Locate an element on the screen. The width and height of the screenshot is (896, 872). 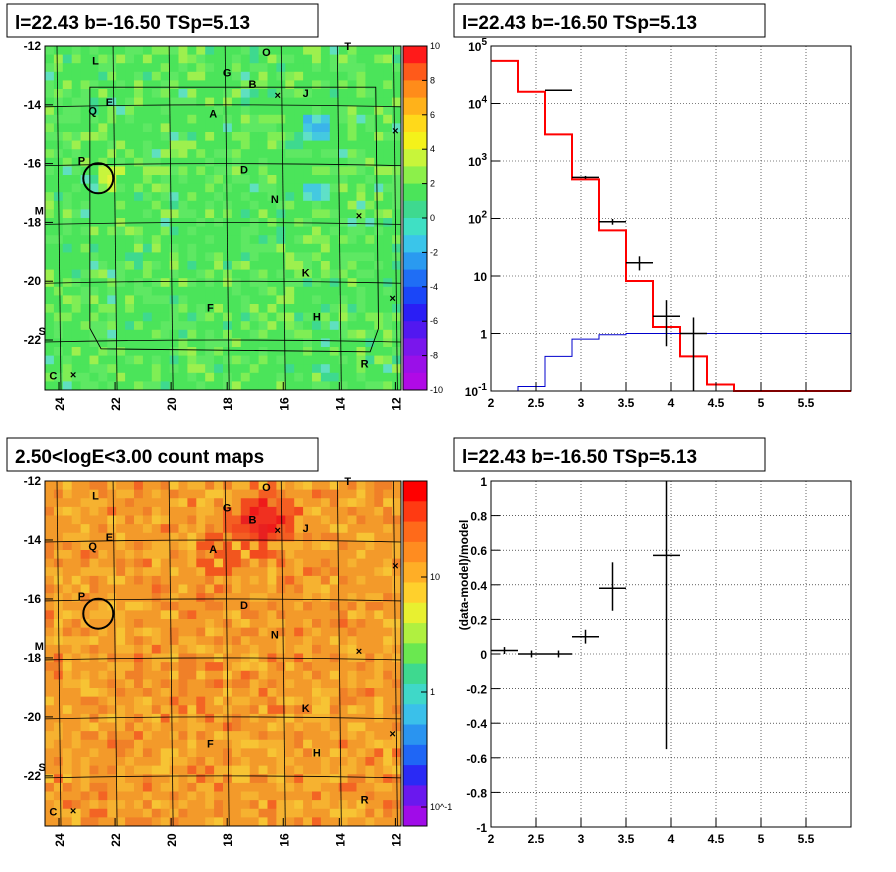
source-label: M is located at coordinates (39, 212).